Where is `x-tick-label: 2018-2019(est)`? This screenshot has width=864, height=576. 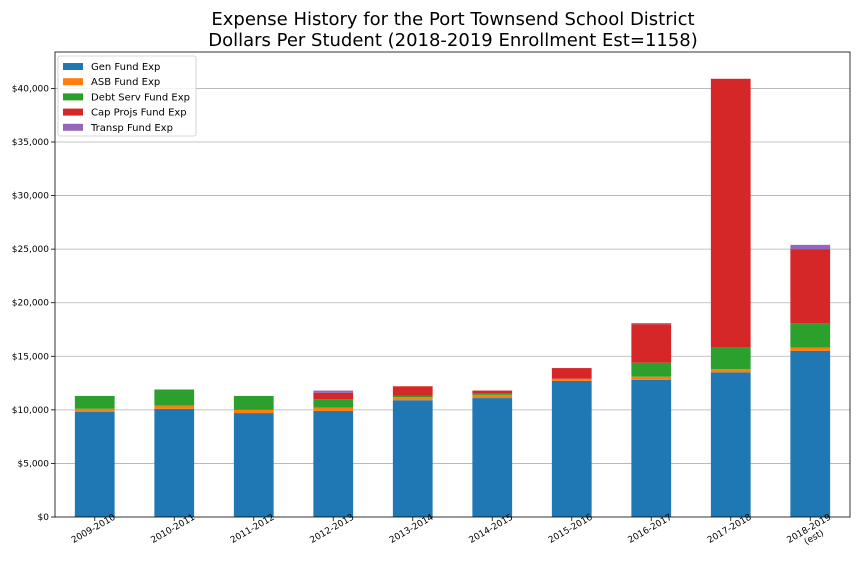 x-tick-label: 2018-2019(est) is located at coordinates (810, 530).